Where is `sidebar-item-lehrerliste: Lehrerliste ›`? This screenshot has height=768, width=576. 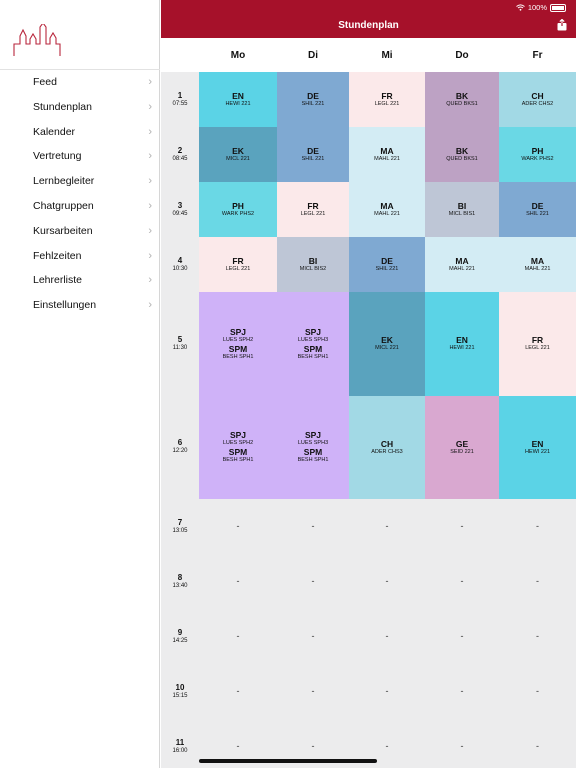 sidebar-item-lehrerliste: Lehrerliste › is located at coordinates (80, 280).